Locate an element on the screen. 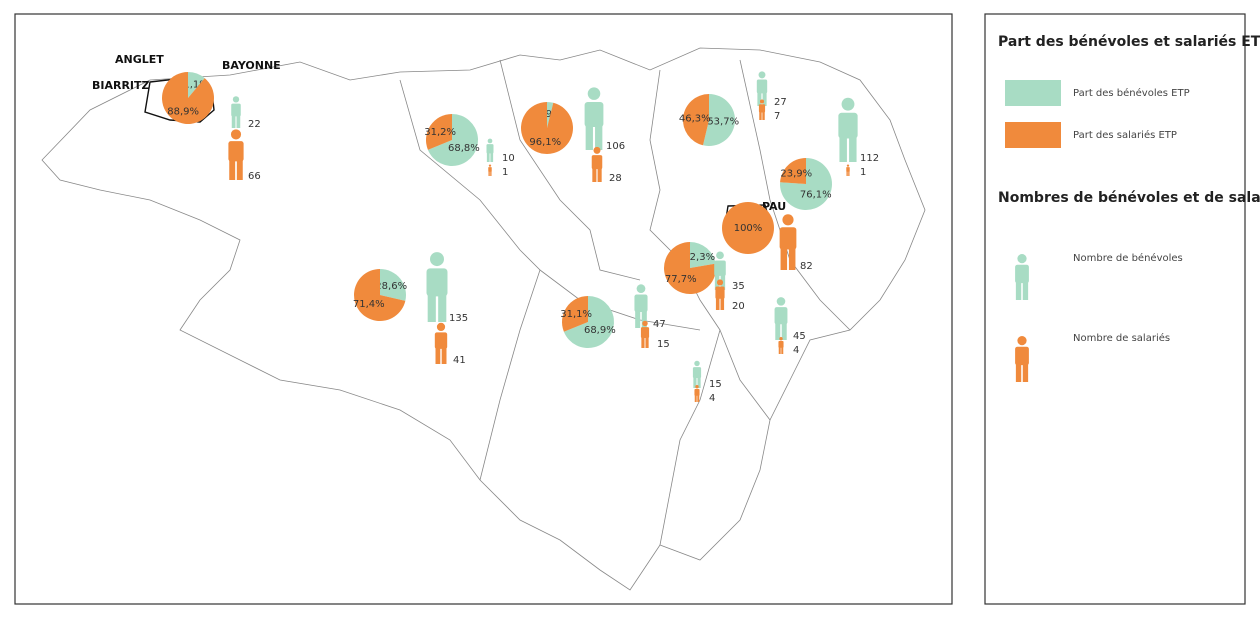 This screenshot has height=620, width=1260. count-label: 1 is located at coordinates (505, 172).